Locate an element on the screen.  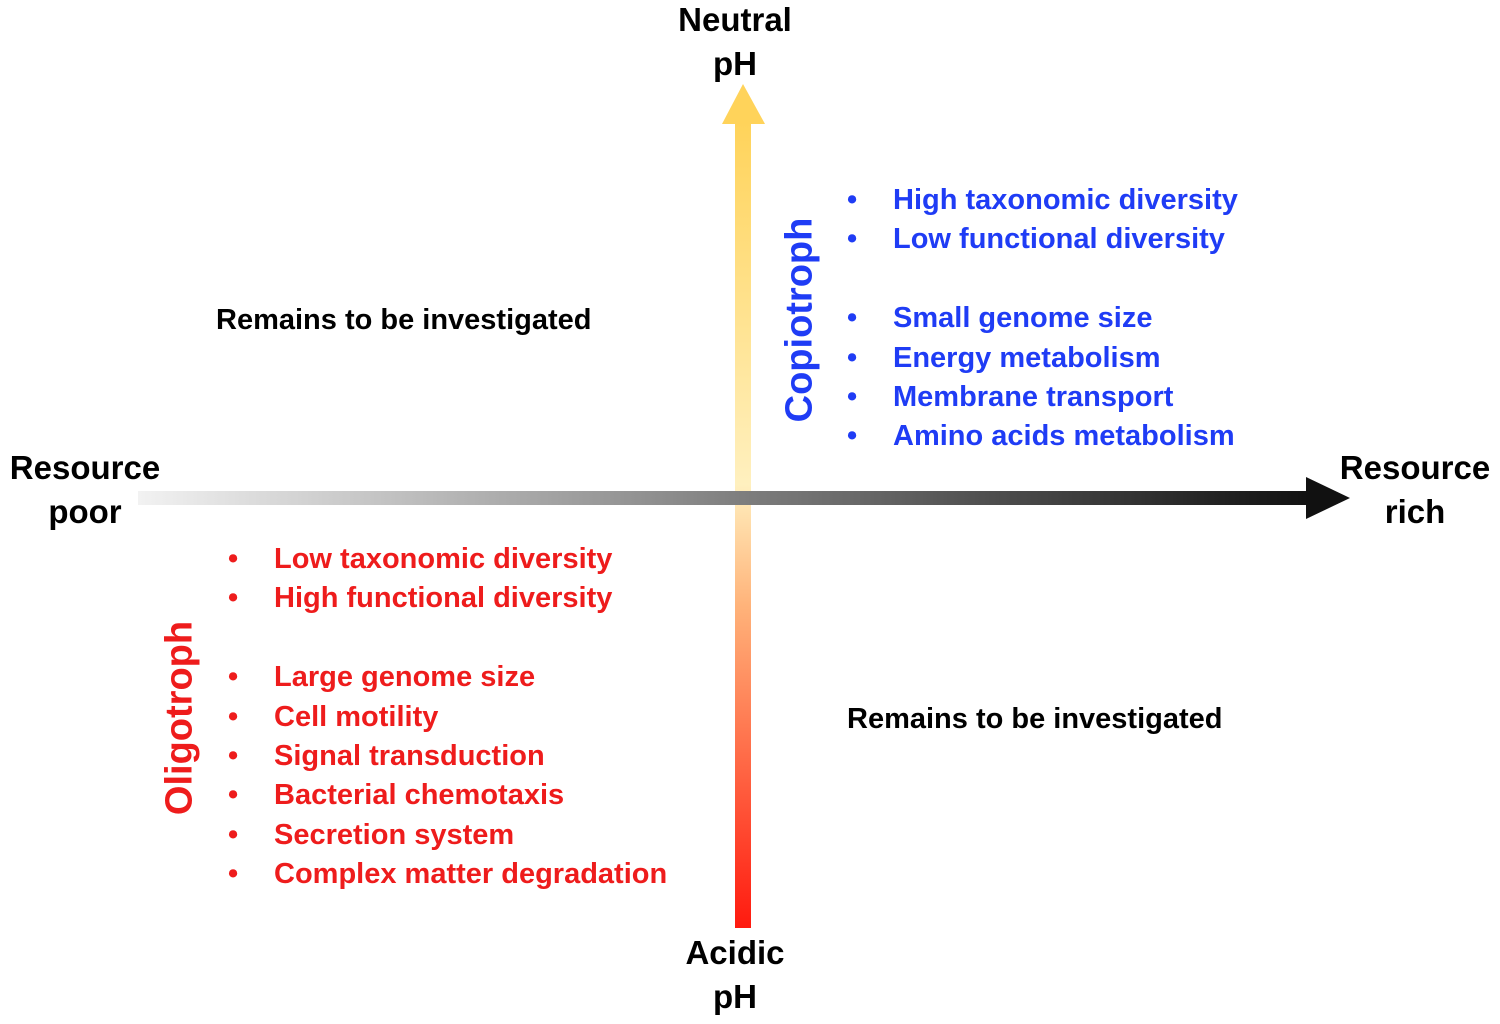
list-item: • High taxonomic diversity is located at coordinates (1042, 200).